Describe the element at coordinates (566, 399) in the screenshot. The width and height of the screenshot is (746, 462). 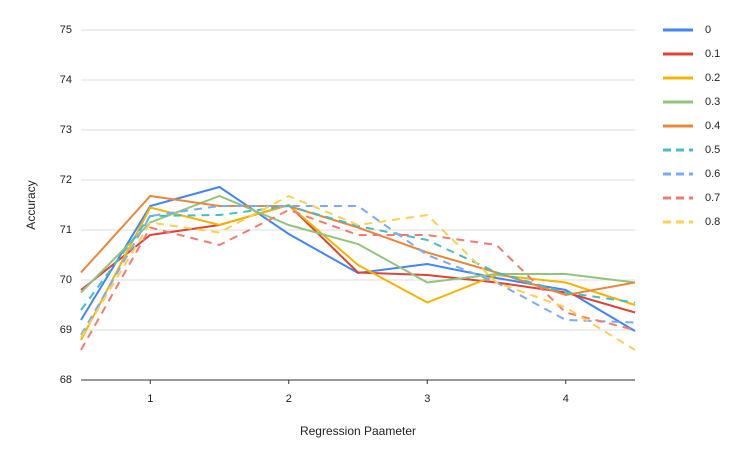
I see `x-tick-label: 4` at that location.